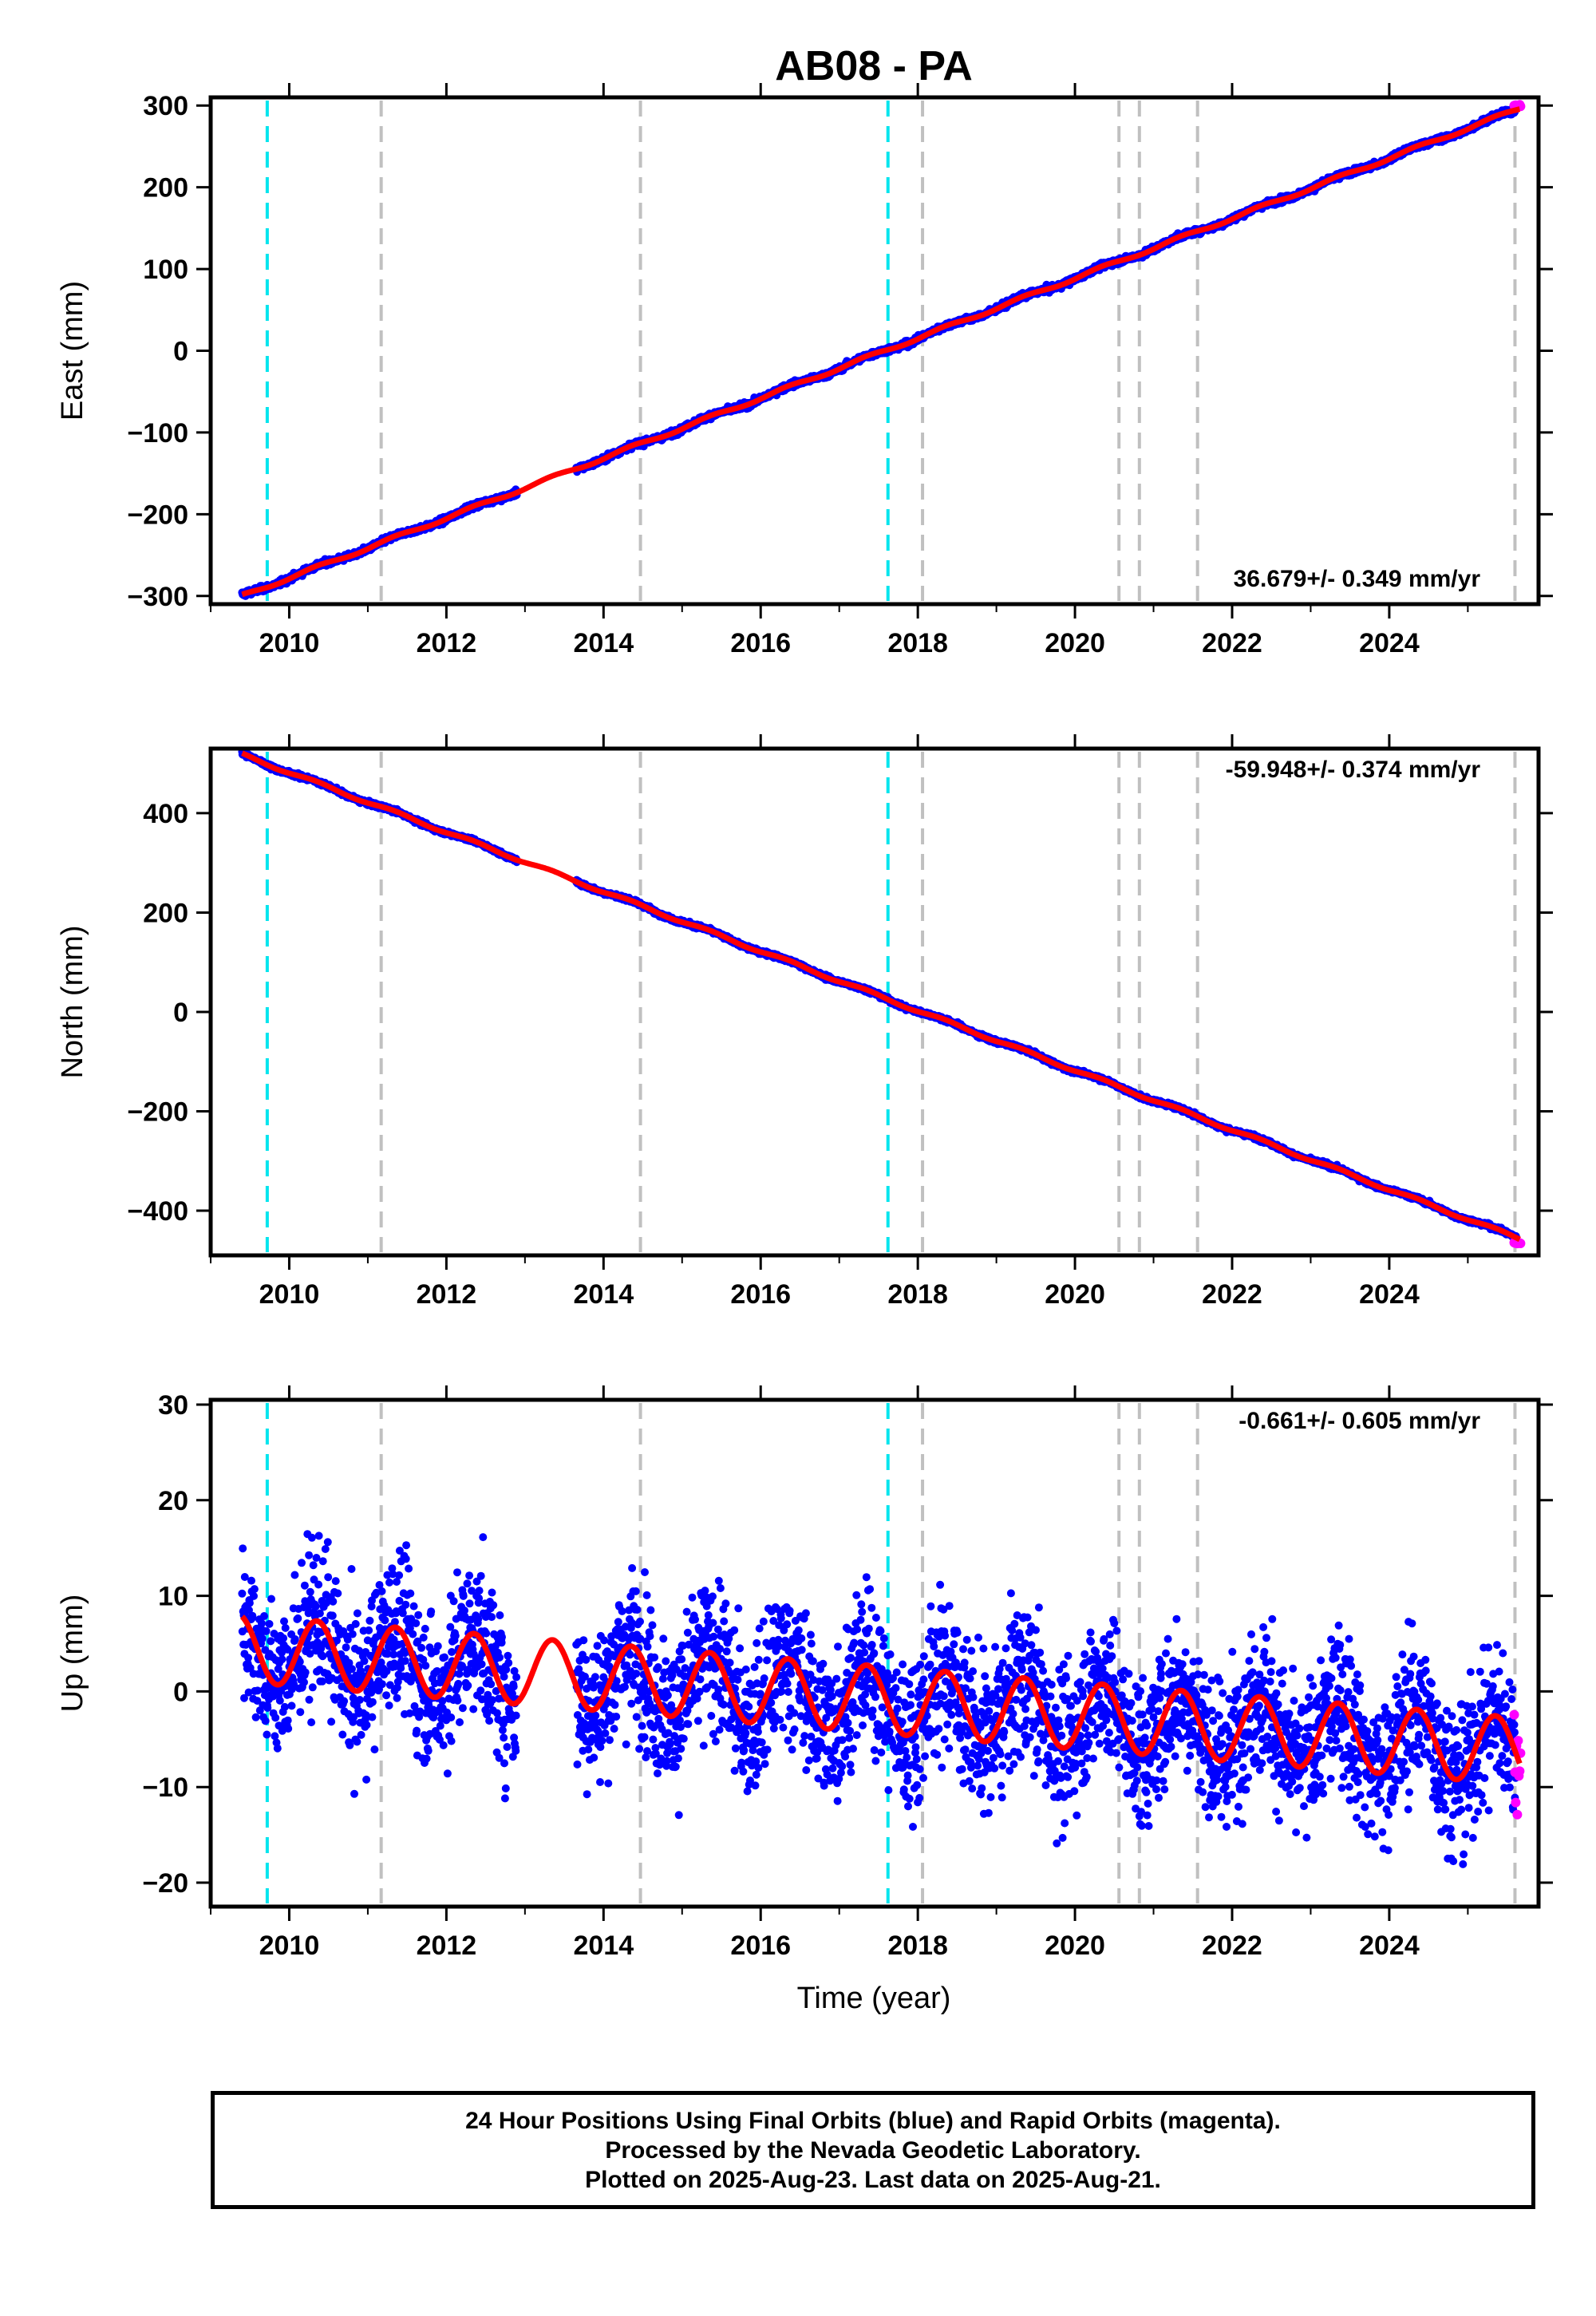 The height and width of the screenshot is (2316, 1596). I want to click on chart-title: AB08 - PA, so click(874, 66).